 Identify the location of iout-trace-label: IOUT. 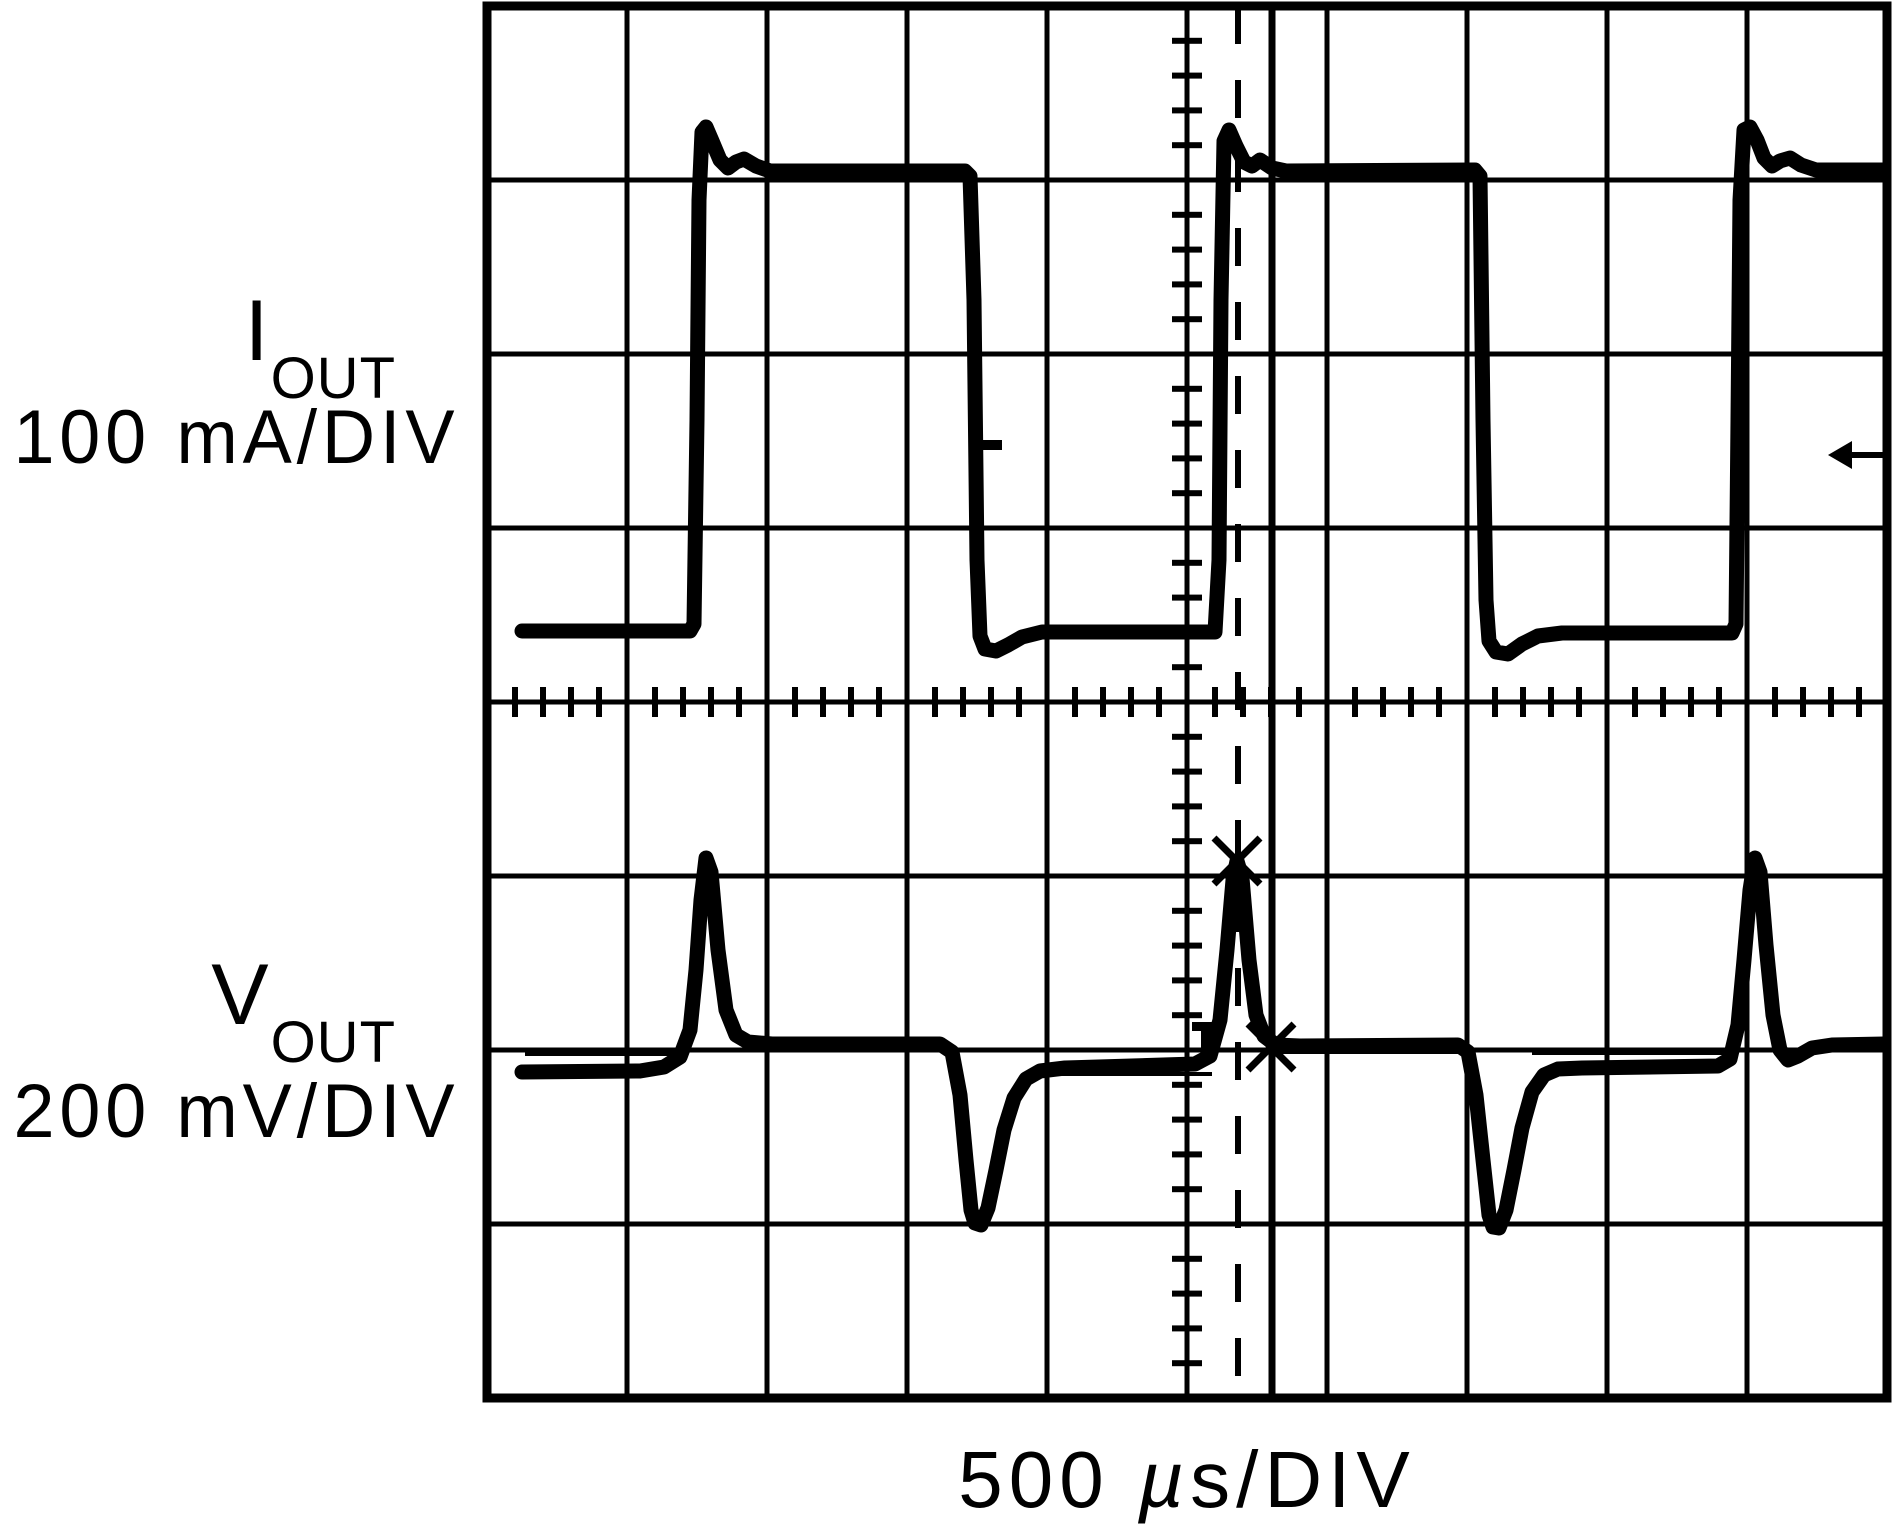
(198, 348).